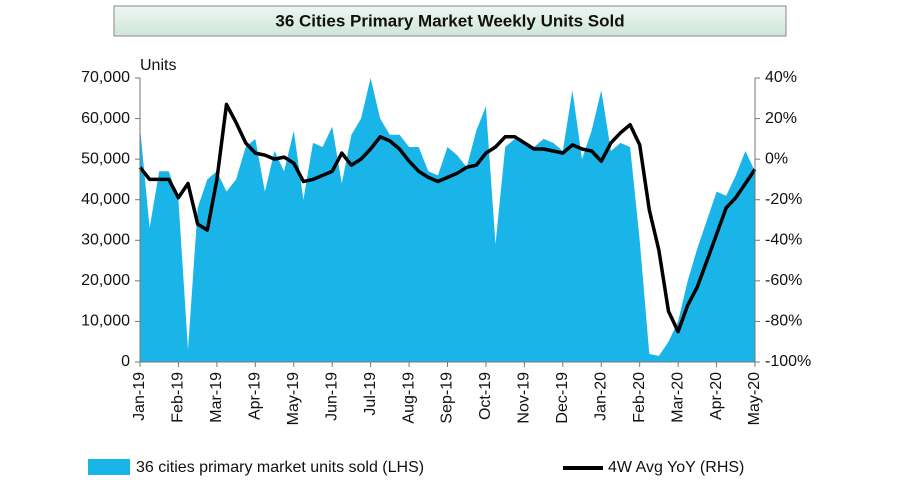 This screenshot has width=900, height=497. I want to click on legend-label: 4W Avg YoY (RHS), so click(676, 467).